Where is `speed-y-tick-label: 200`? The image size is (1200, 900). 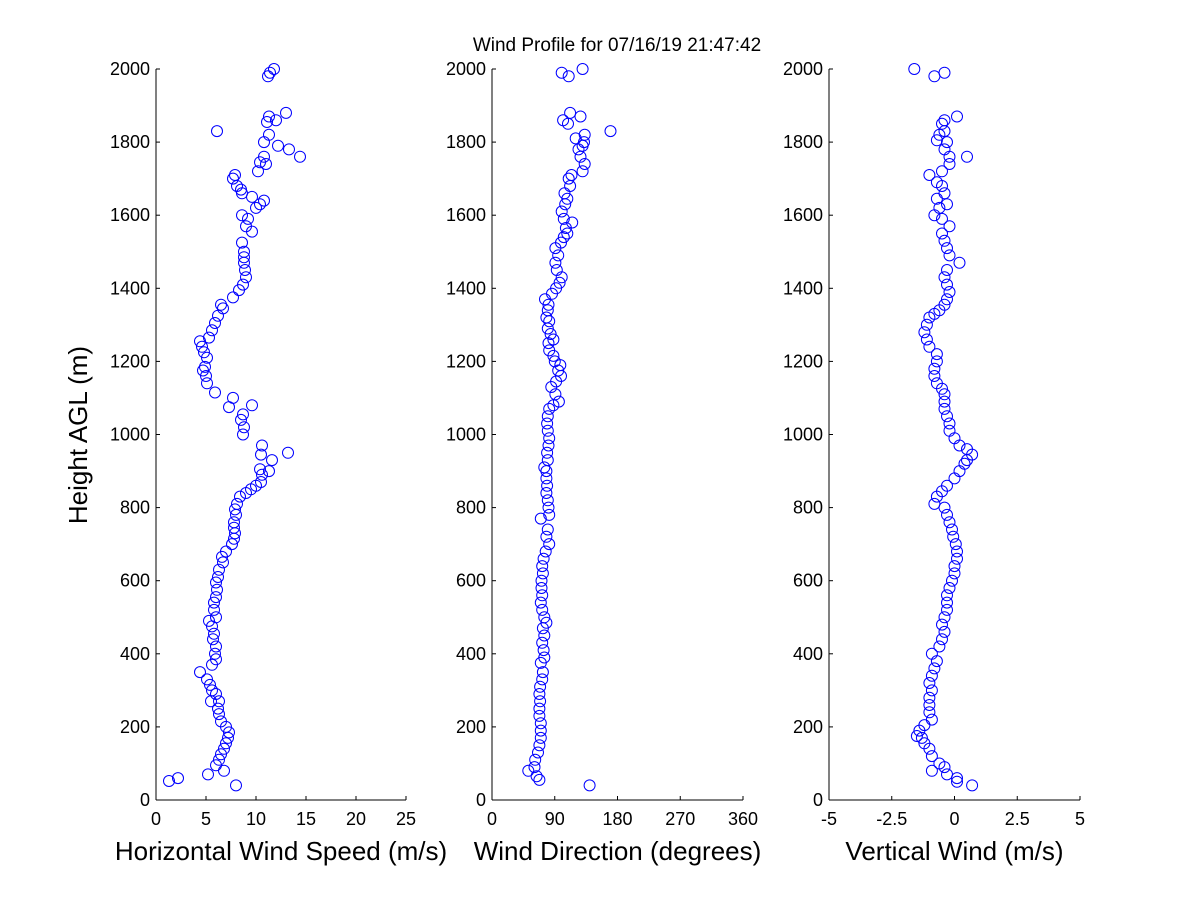
speed-y-tick-label: 200 is located at coordinates (135, 727).